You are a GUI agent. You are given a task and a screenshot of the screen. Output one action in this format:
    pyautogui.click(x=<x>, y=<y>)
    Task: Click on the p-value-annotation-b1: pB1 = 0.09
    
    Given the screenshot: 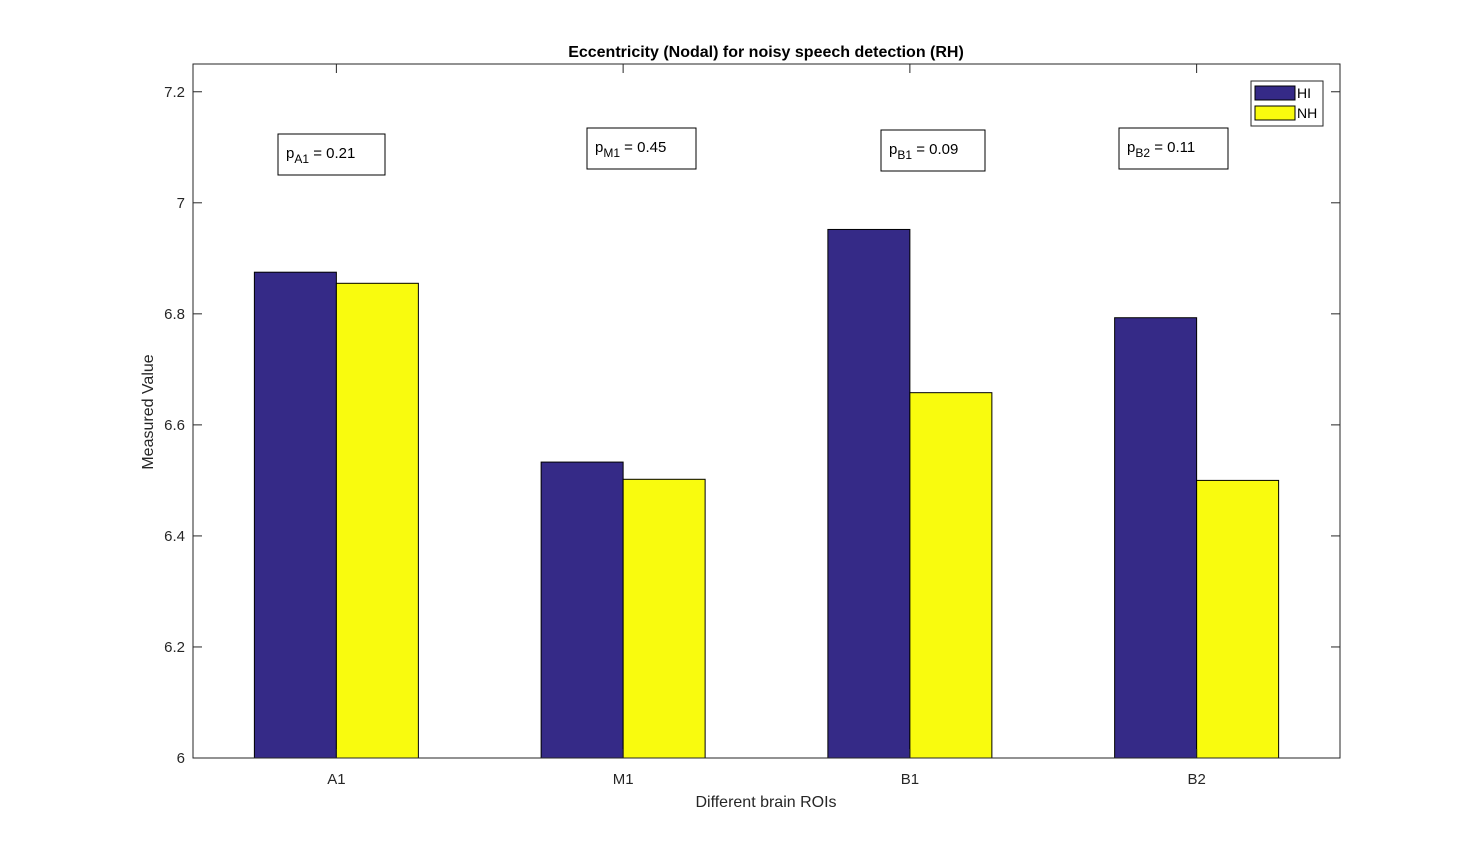 What is the action you would take?
    pyautogui.click(x=933, y=150)
    